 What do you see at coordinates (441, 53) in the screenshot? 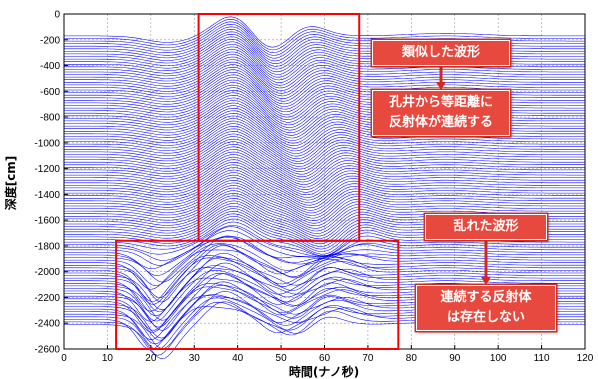
I see `annotation-similar-waveform: 類似した波形` at bounding box center [441, 53].